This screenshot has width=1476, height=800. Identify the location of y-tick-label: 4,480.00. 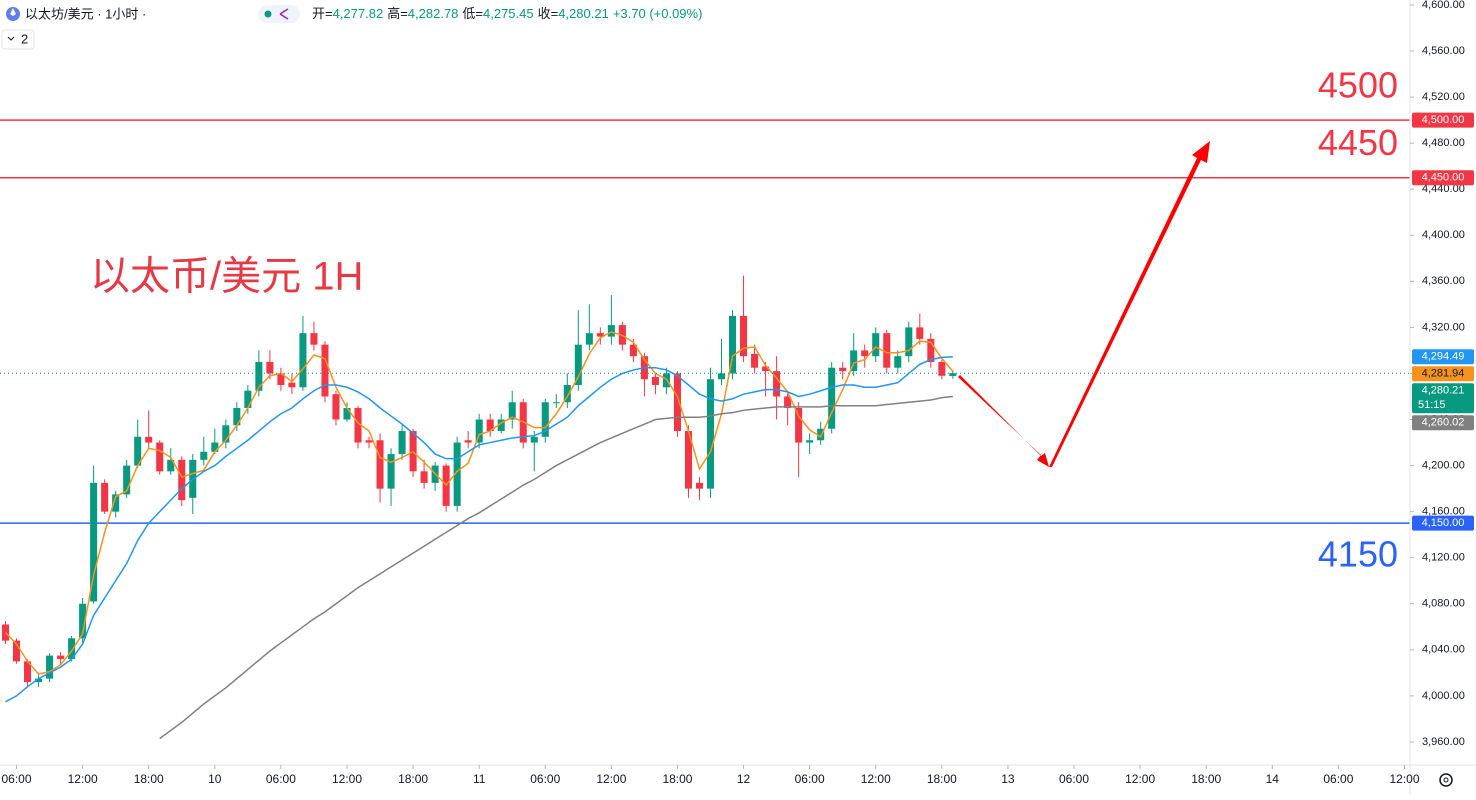
(1443, 143).